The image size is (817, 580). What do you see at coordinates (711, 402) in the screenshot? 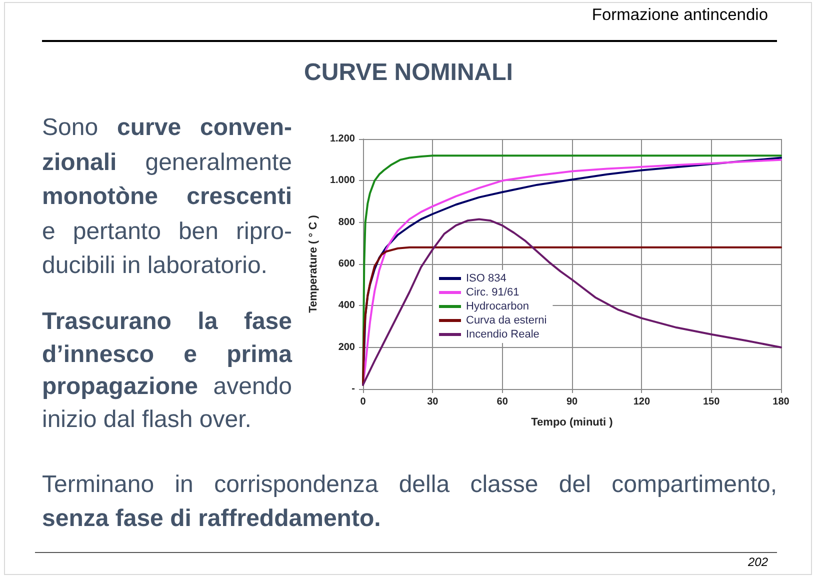
I see `x-tick-label: 150` at bounding box center [711, 402].